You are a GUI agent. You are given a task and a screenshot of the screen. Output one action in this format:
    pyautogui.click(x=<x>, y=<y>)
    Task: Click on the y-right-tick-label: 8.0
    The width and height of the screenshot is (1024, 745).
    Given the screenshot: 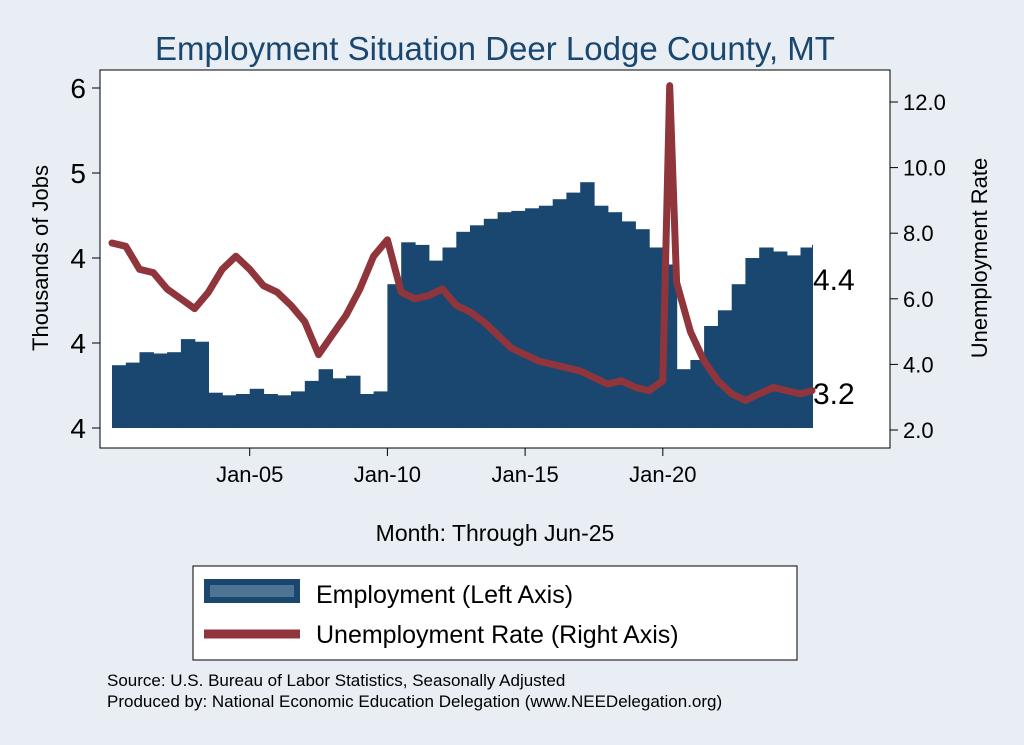 What is the action you would take?
    pyautogui.click(x=918, y=233)
    